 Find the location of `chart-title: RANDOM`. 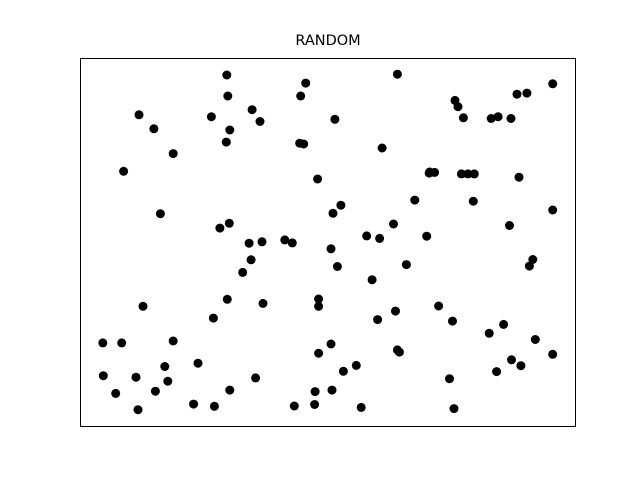

chart-title: RANDOM is located at coordinates (328, 41).